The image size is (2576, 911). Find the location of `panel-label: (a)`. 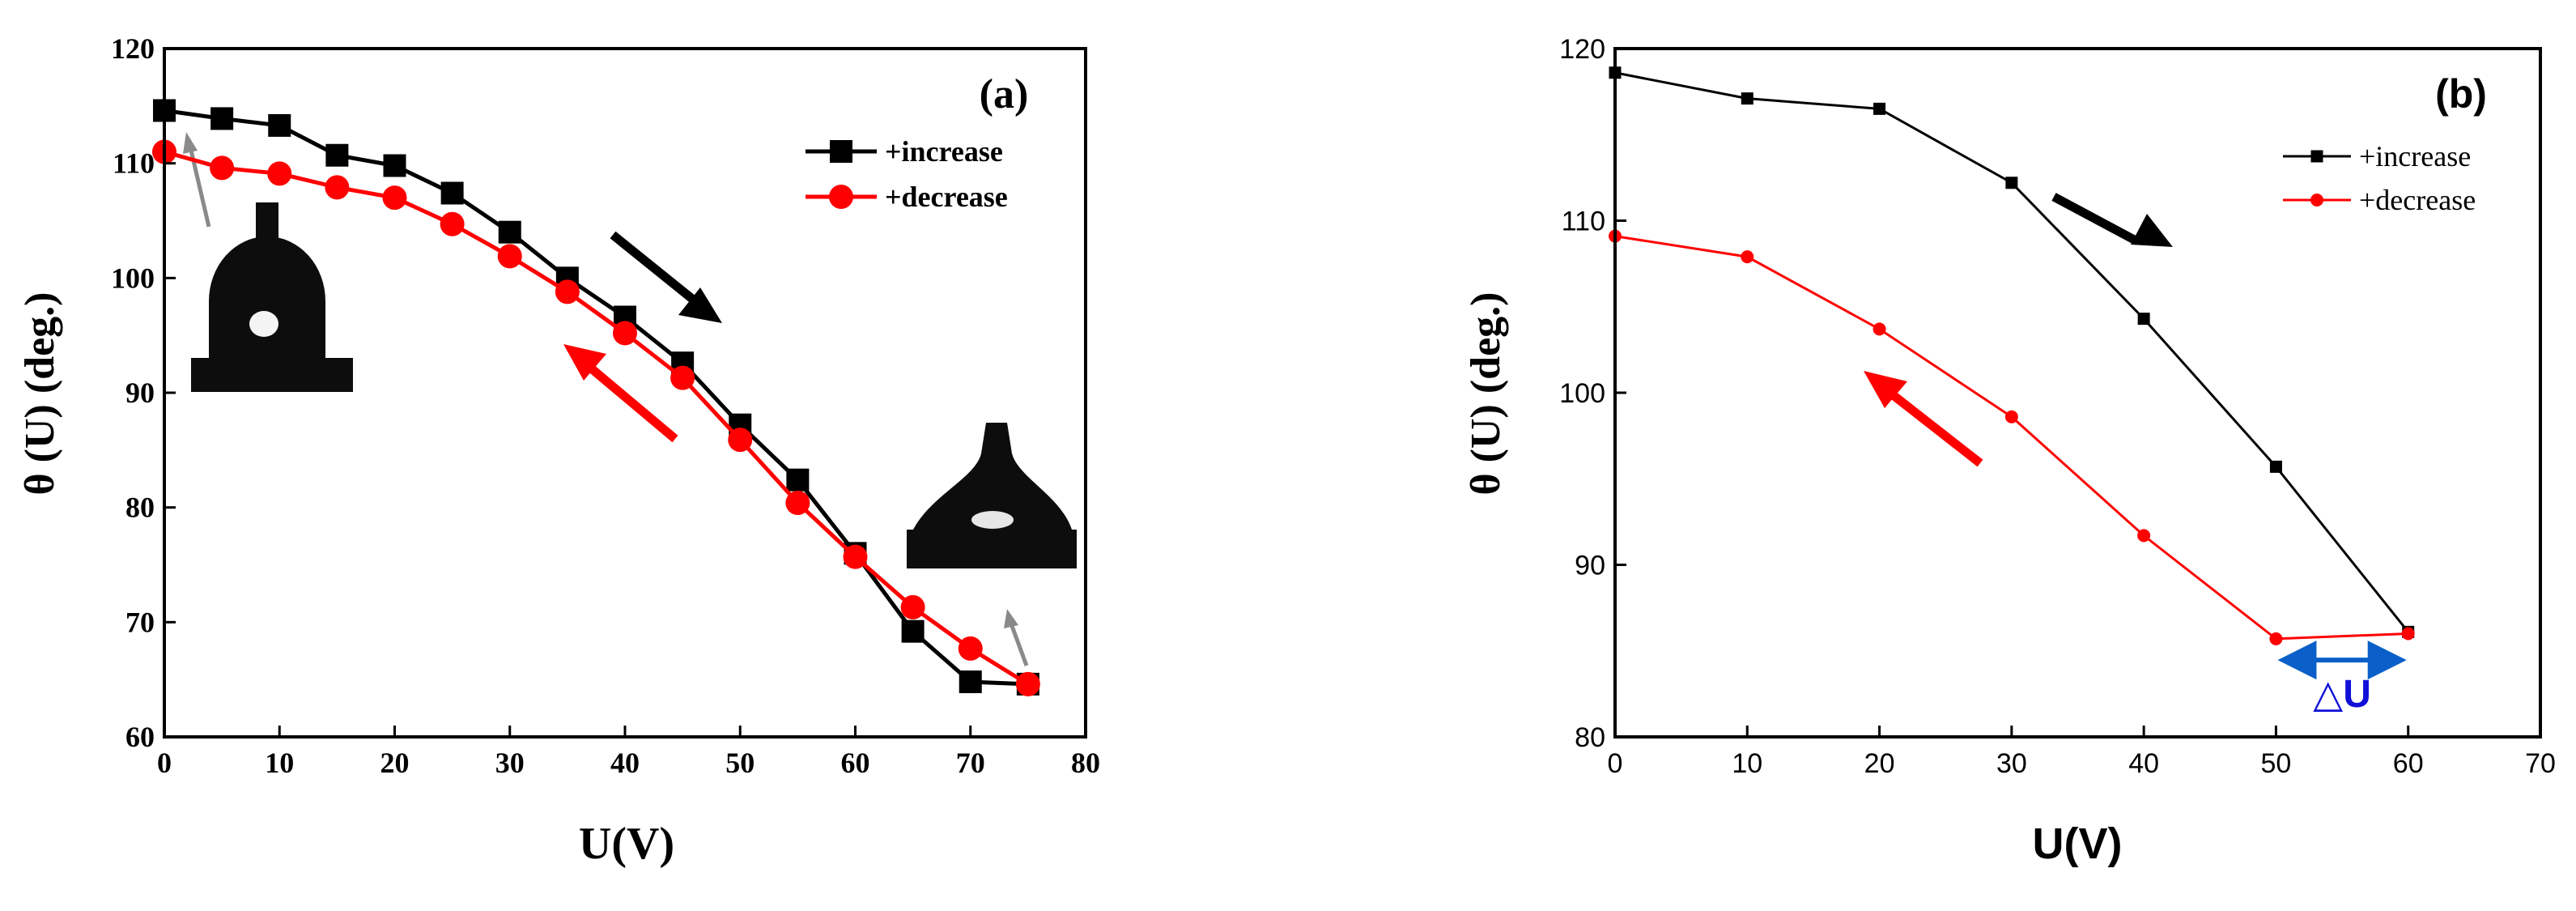

panel-label: (a) is located at coordinates (1004, 94).